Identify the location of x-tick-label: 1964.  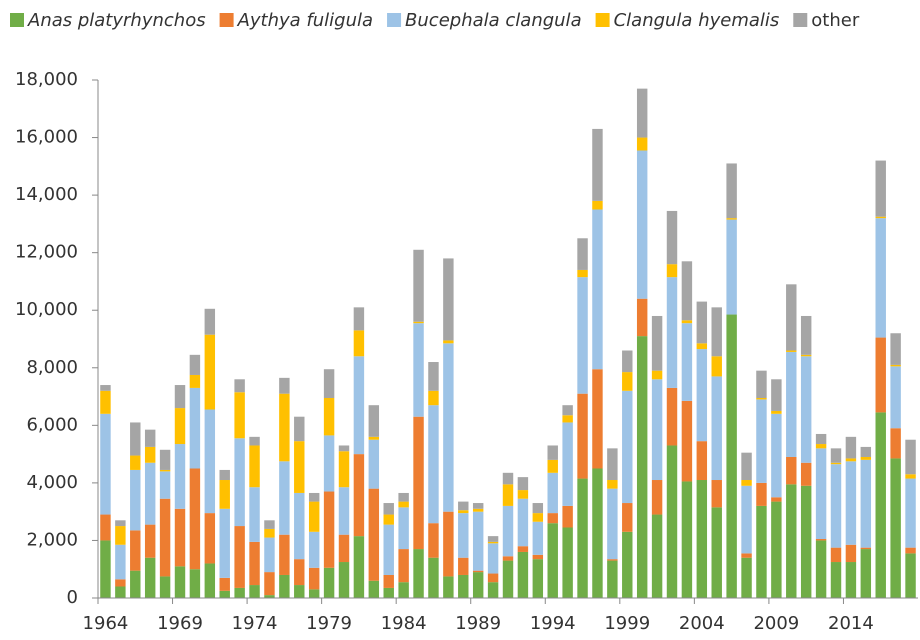
(106, 623).